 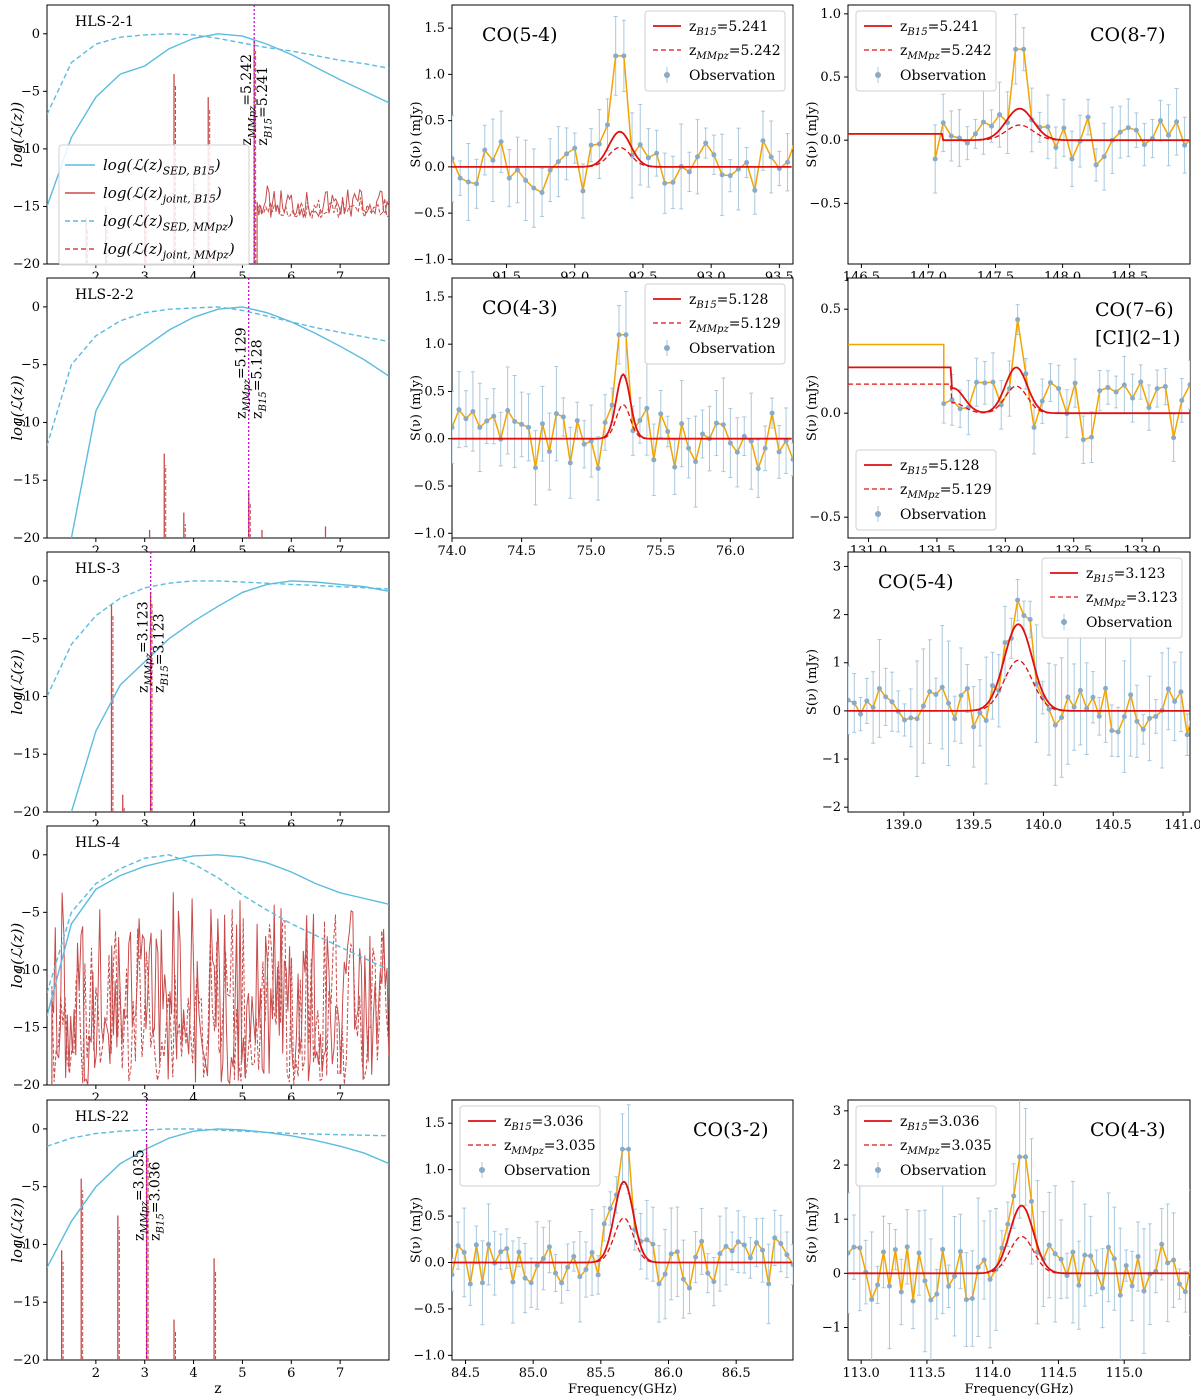 I want to click on x-tick-label: 85.0, so click(x=533, y=1373).